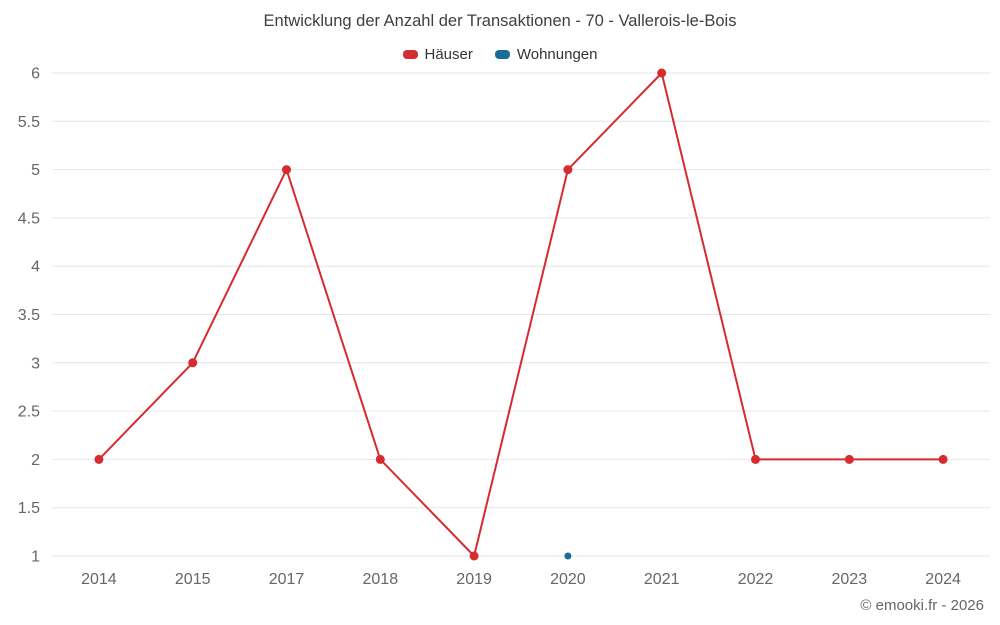  I want to click on chart-legend: Häuser Wohnungen, so click(500, 54).